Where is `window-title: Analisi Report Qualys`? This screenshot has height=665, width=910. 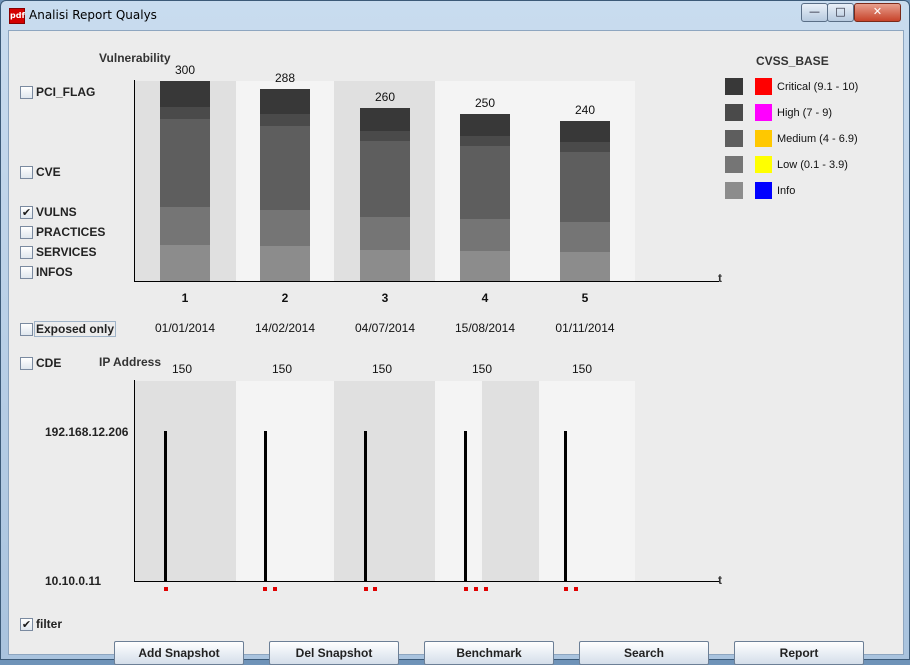 window-title: Analisi Report Qualys is located at coordinates (93, 15).